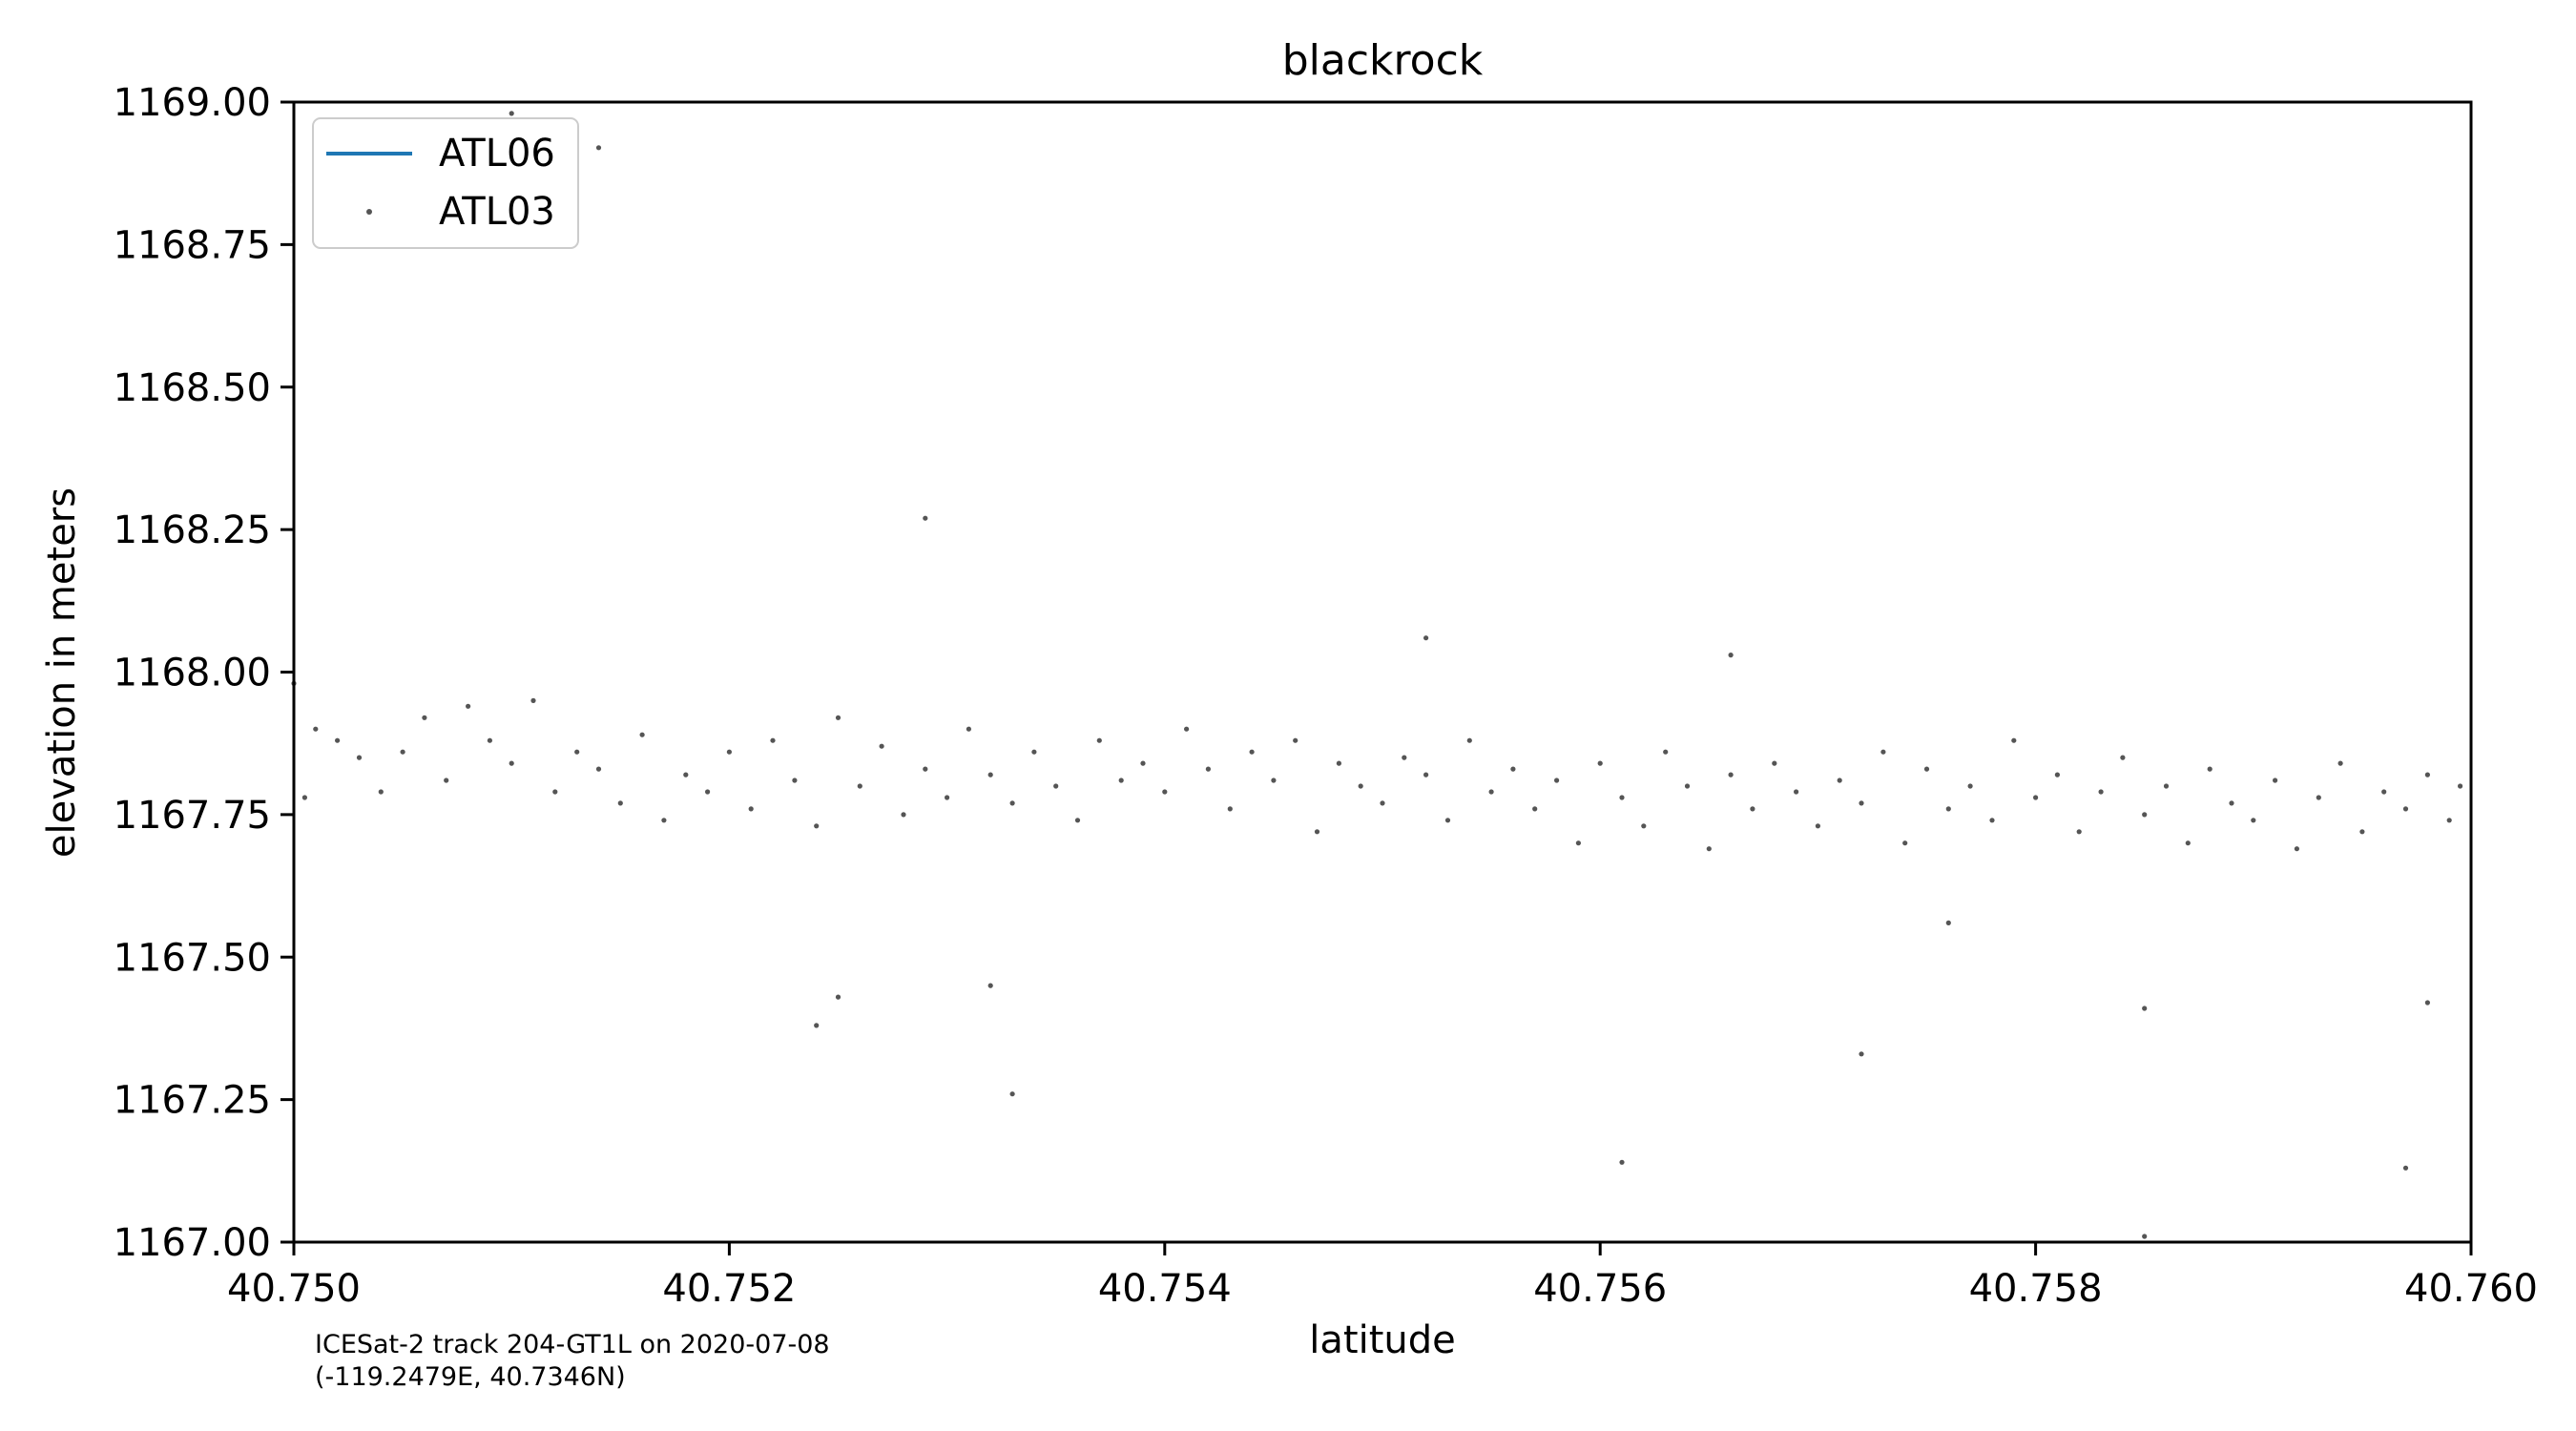 The image size is (2576, 1431). I want to click on y-tick-label: 1168.75, so click(192, 245).